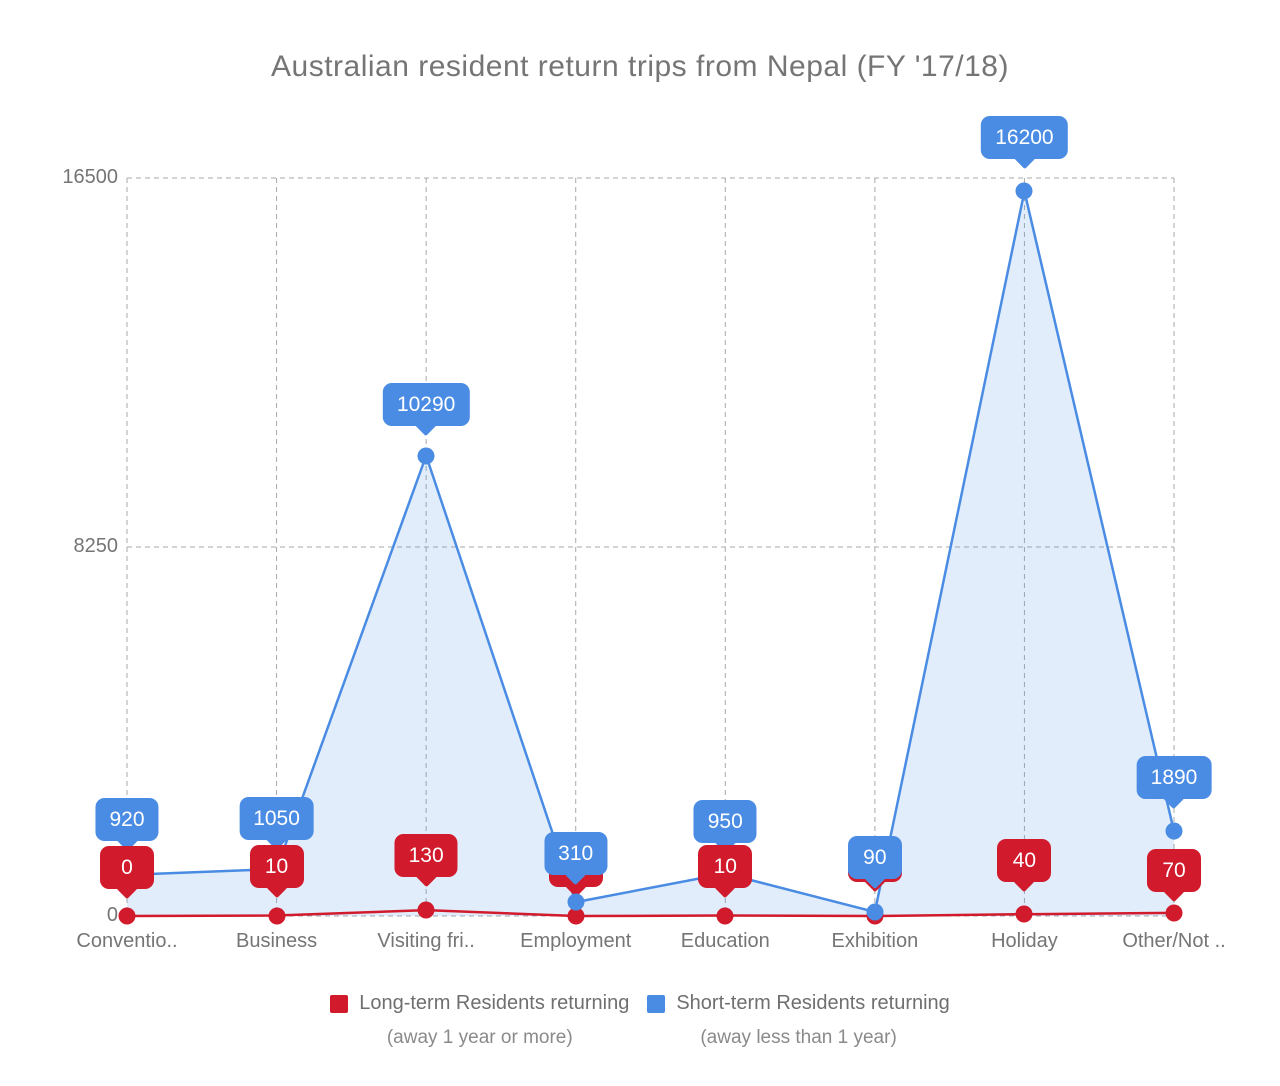 The image size is (1280, 1086). I want to click on annotation-short-term-4: 310, so click(576, 853).